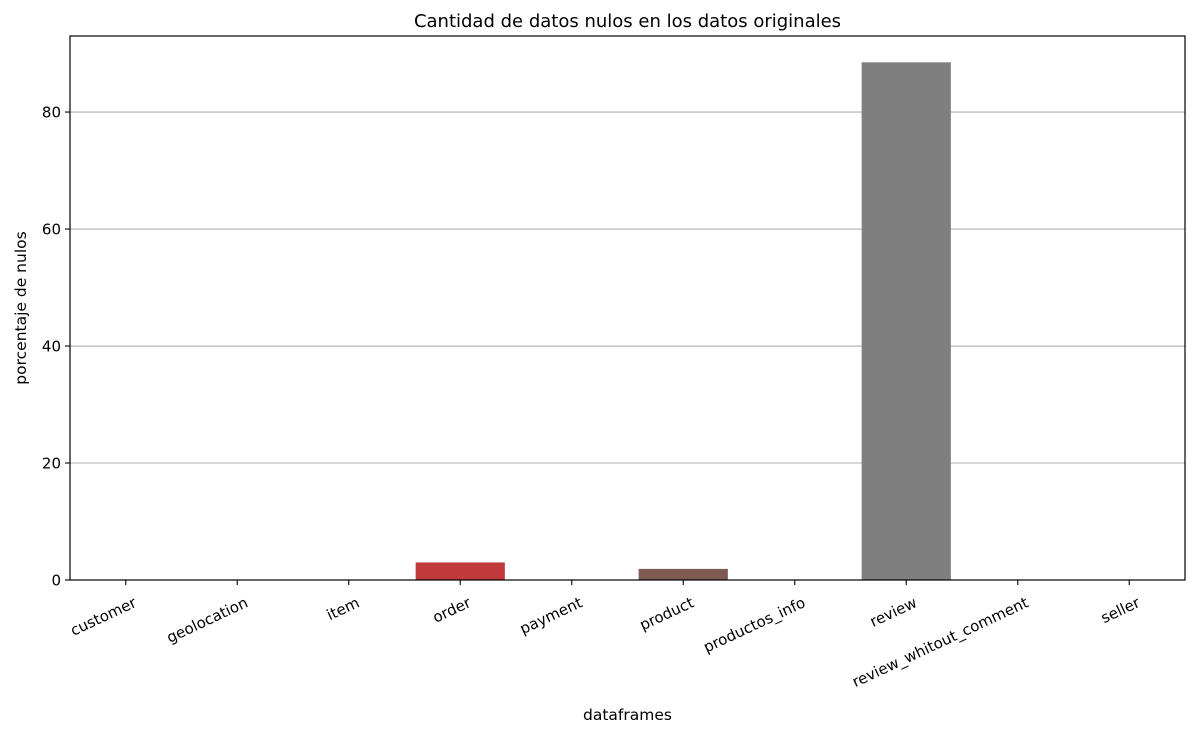  Describe the element at coordinates (452, 610) in the screenshot. I see `x-tick-label: order` at that location.